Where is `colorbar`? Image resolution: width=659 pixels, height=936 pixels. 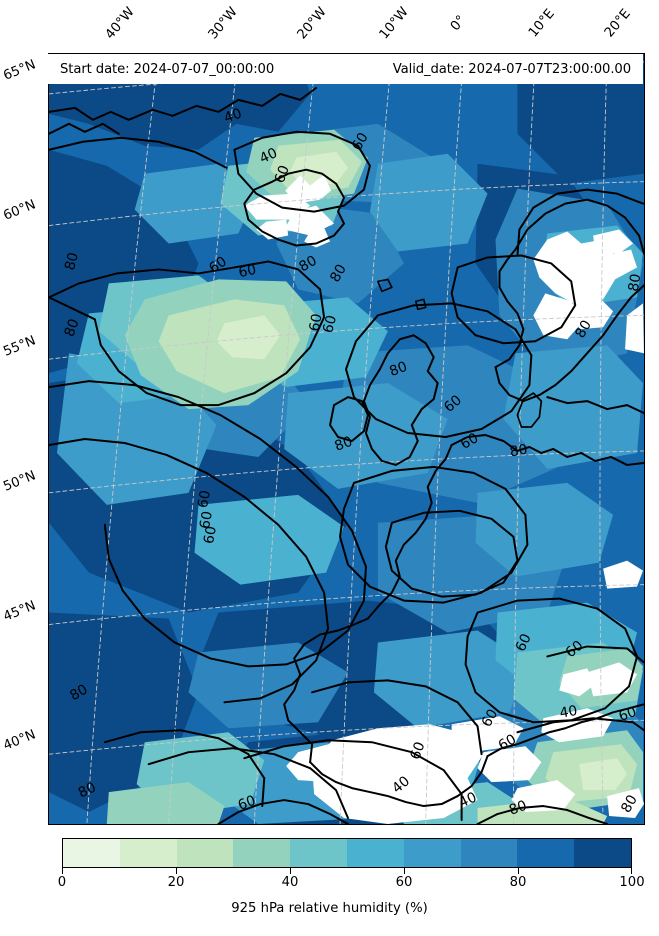 colorbar is located at coordinates (347, 853).